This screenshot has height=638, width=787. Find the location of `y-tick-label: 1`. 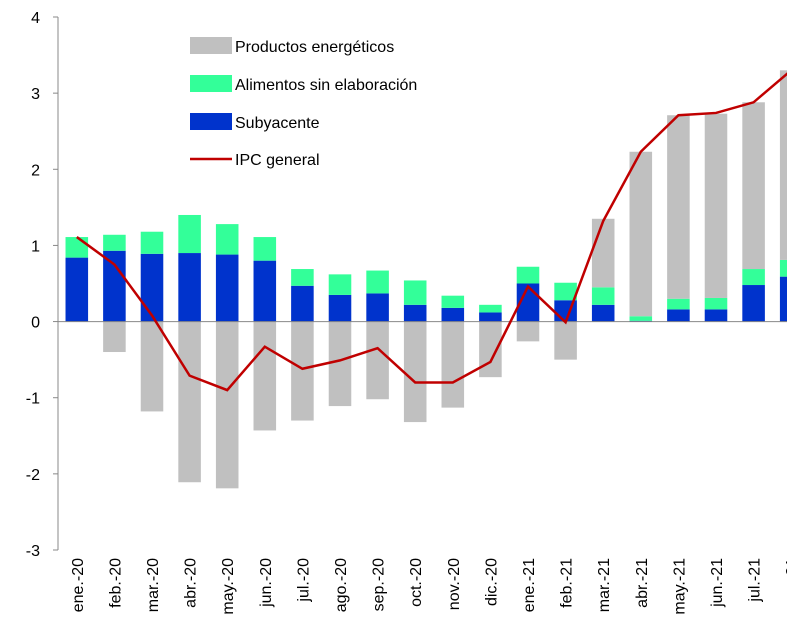

y-tick-label: 1 is located at coordinates (35, 246).